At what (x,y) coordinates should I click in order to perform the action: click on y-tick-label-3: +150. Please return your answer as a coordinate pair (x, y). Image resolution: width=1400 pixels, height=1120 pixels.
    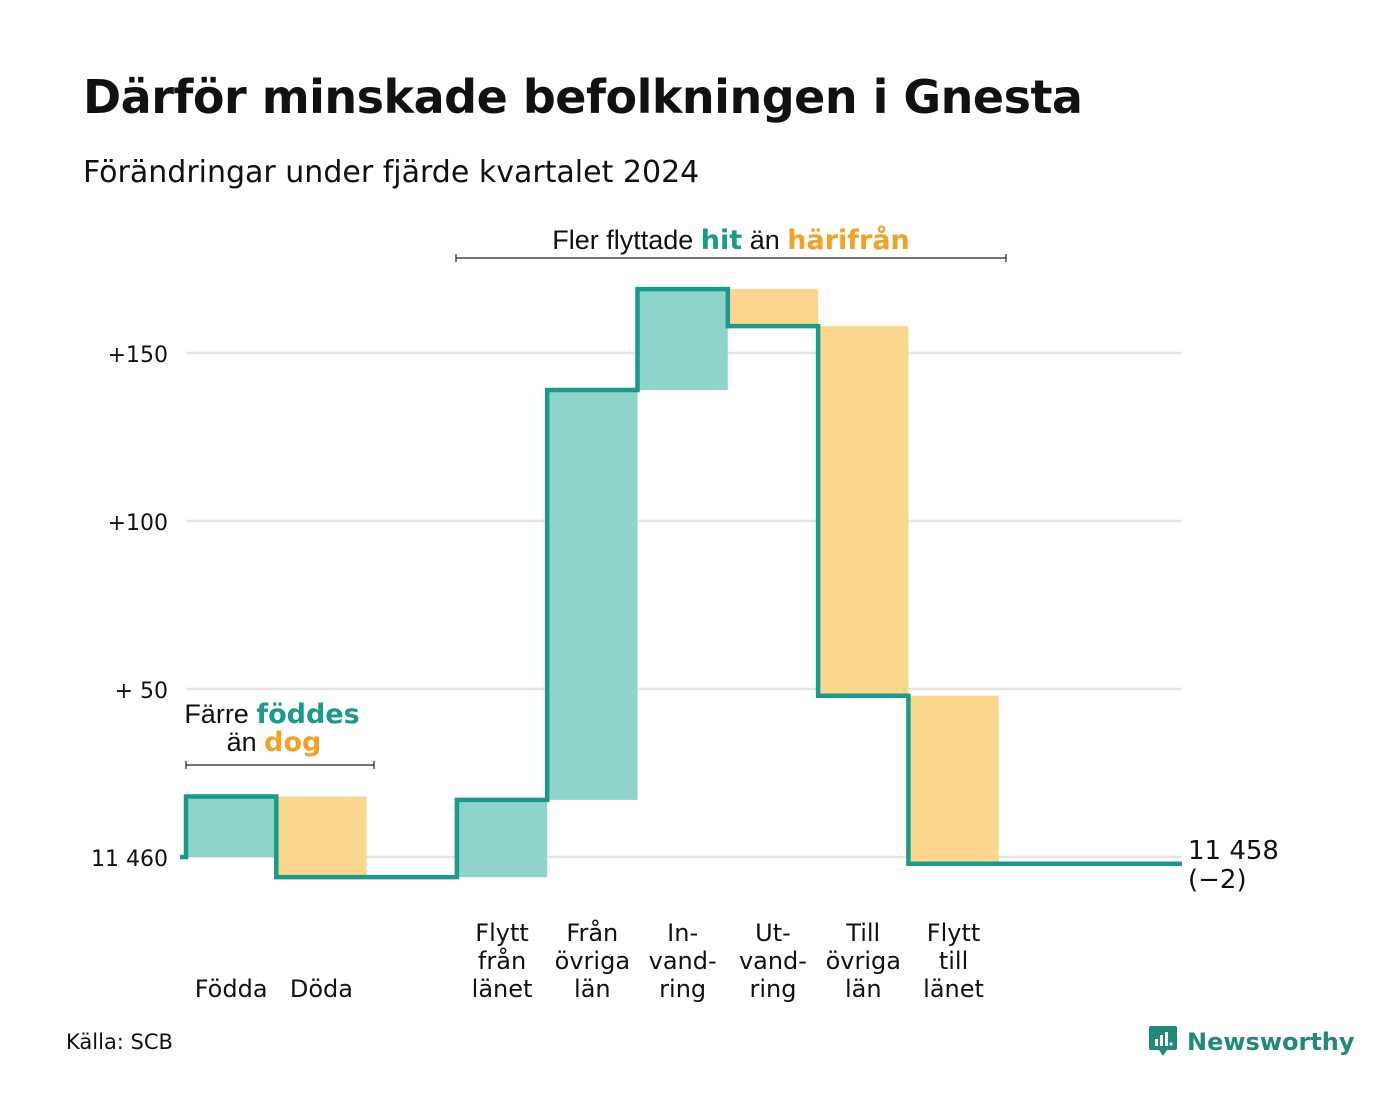
    Looking at the image, I should click on (138, 355).